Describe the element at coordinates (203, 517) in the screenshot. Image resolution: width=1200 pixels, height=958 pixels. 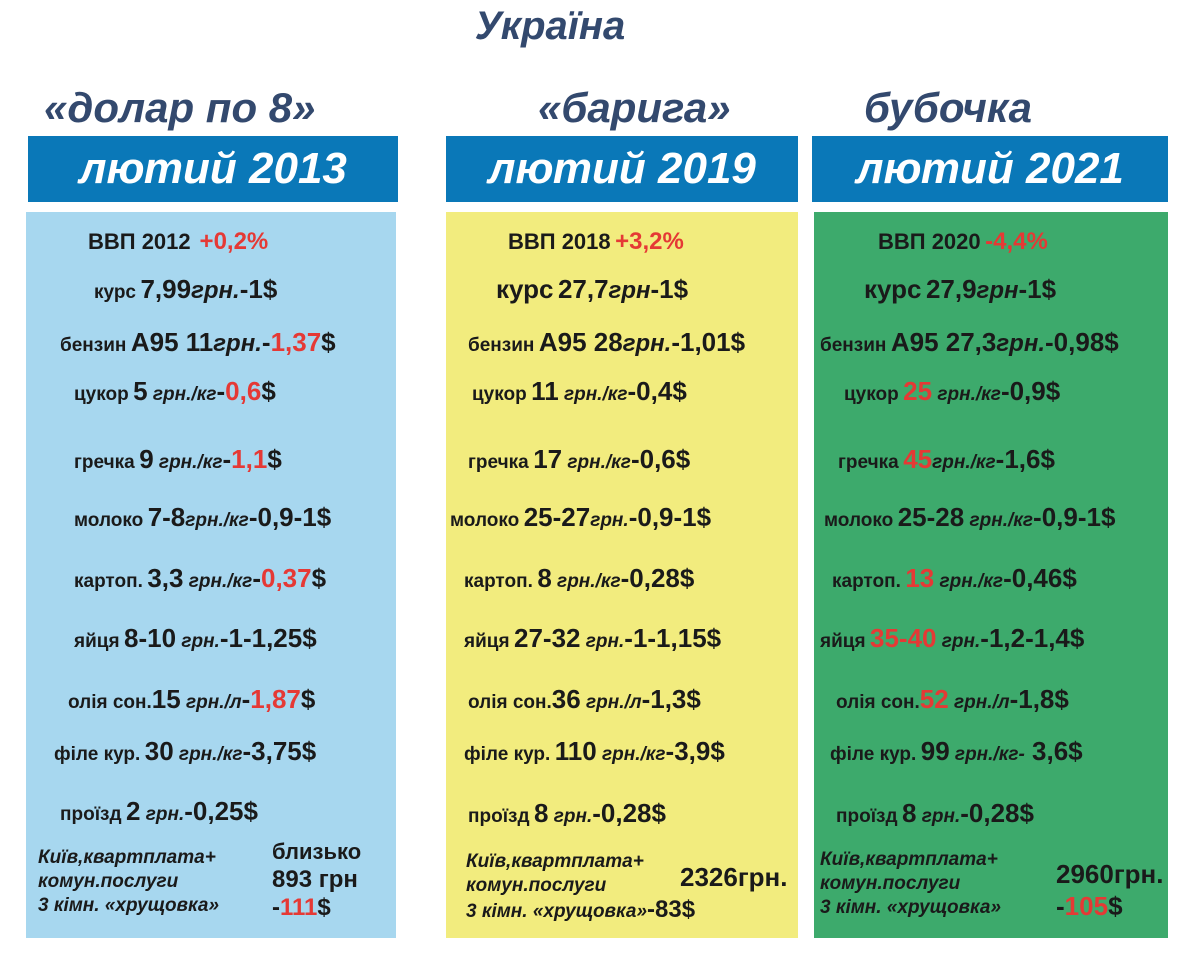
I see `row-milk: молоко 7-8грн./кг-0,9-1$` at that location.